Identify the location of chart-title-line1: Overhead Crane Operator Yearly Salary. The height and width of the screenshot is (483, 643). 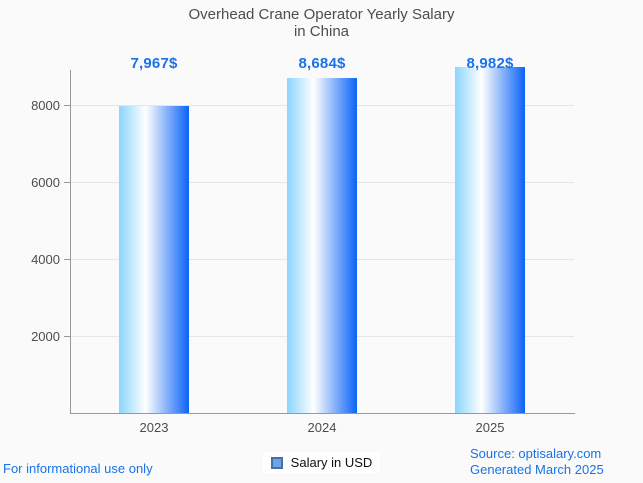
(321, 14).